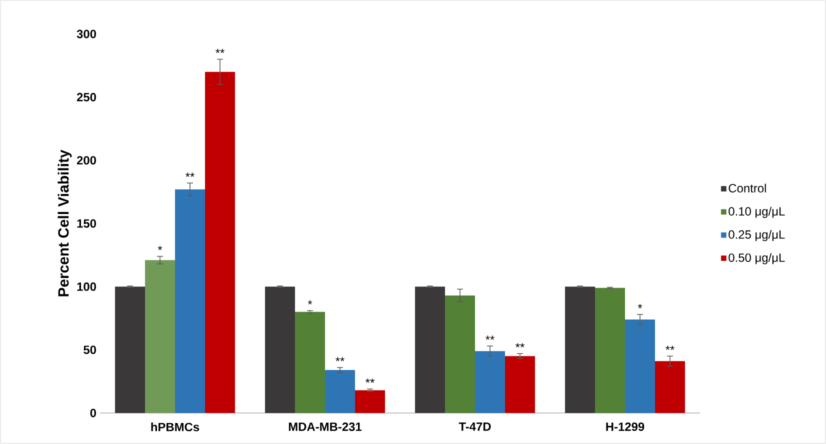 The height and width of the screenshot is (444, 826). Describe the element at coordinates (86, 286) in the screenshot. I see `y-tick-label: 100` at that location.